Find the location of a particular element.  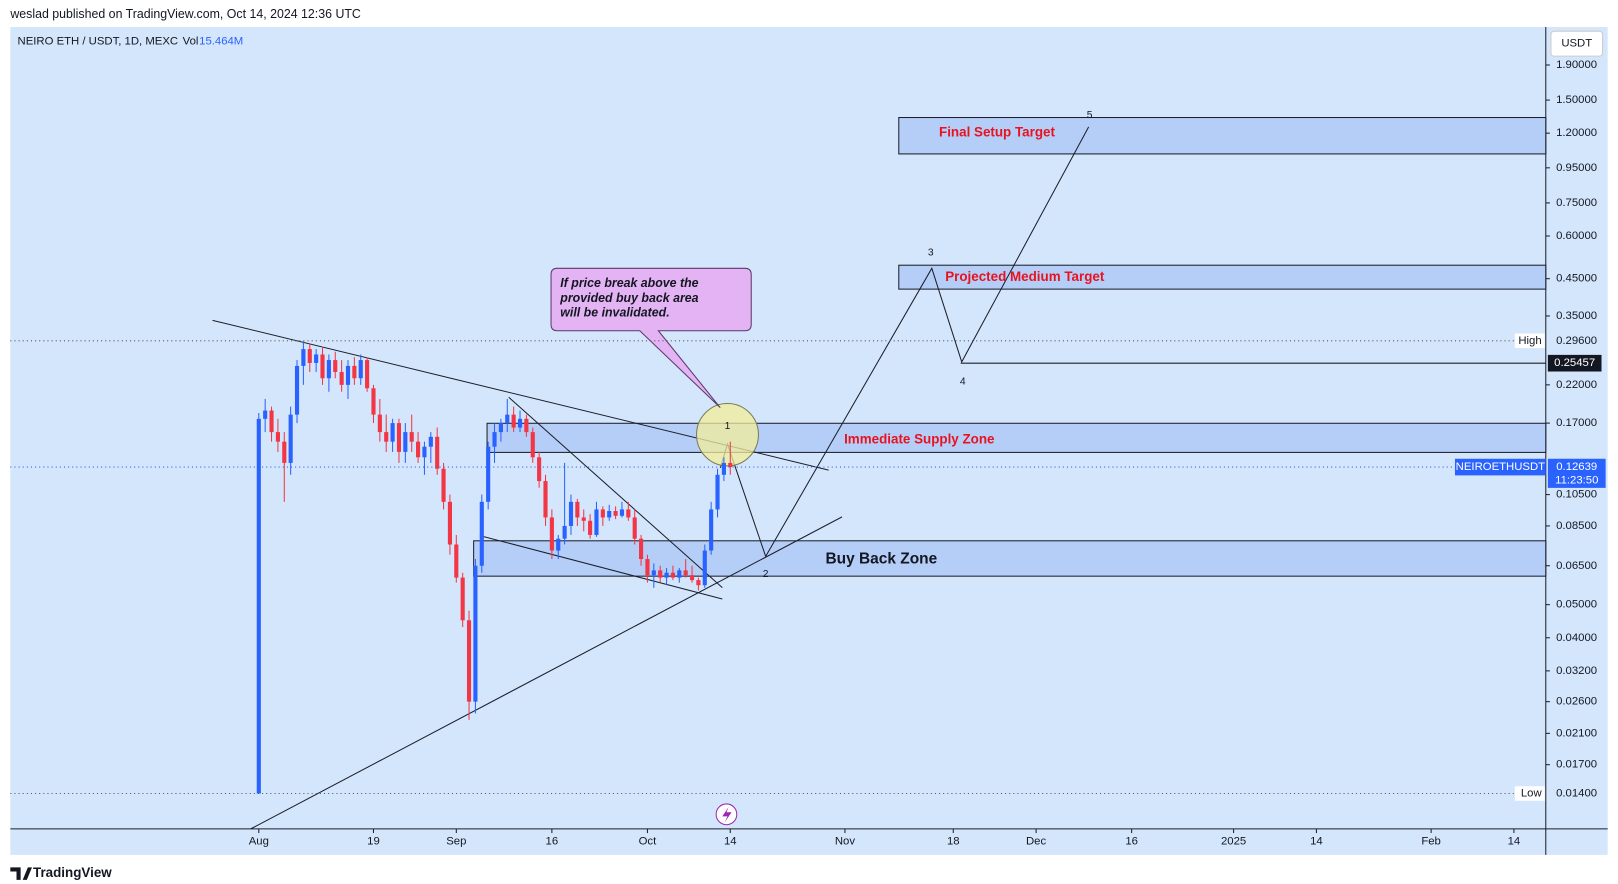

y-tick-label: 0.60000 is located at coordinates (1576, 236).